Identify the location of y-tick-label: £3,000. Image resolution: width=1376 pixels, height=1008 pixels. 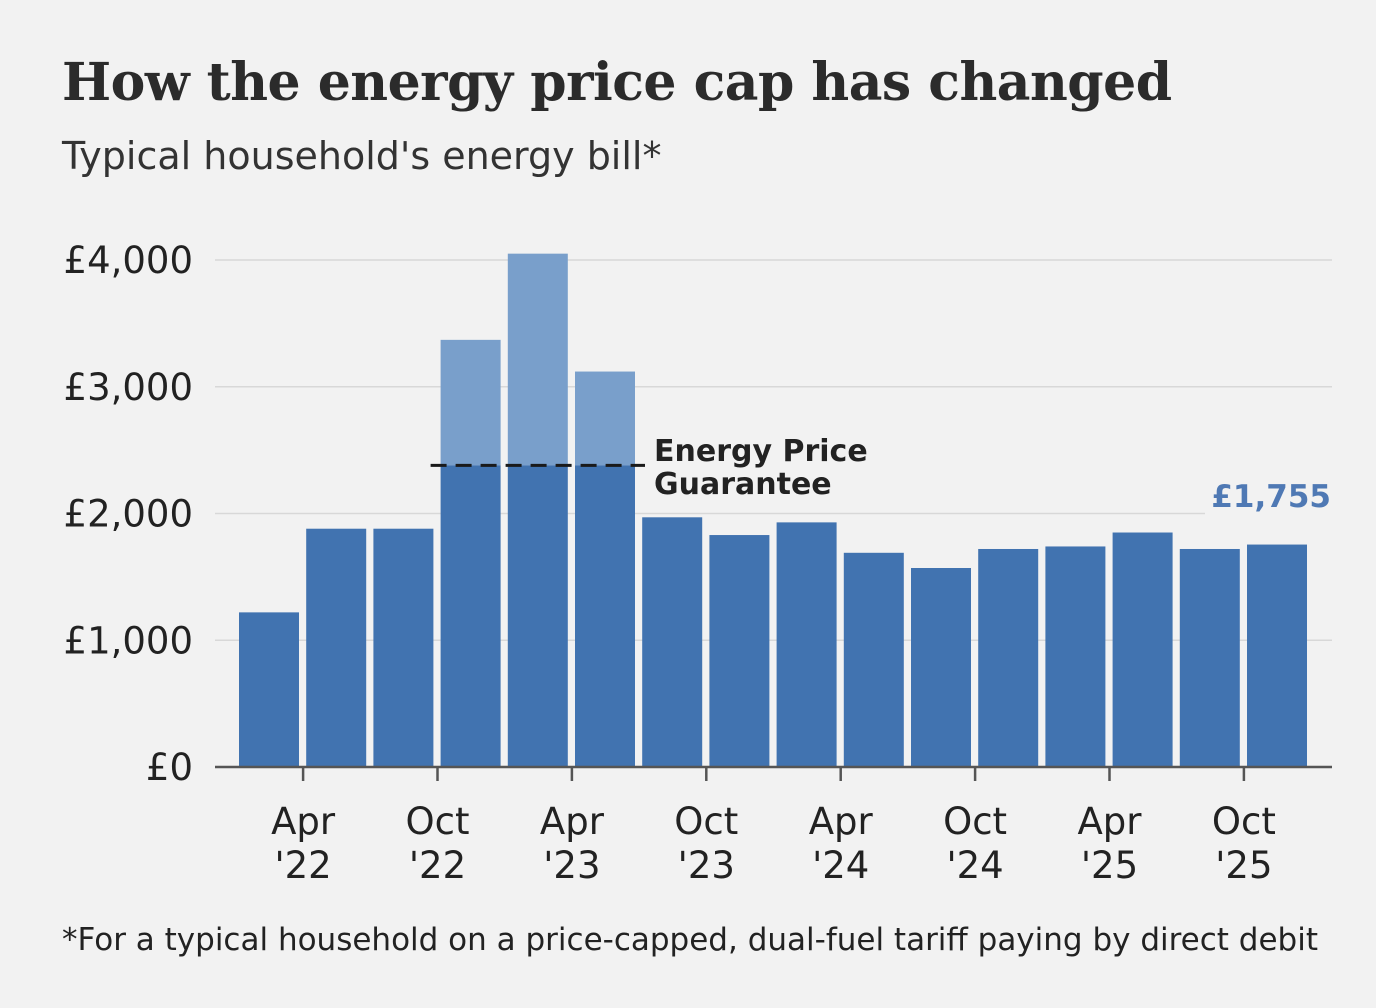
(128, 387).